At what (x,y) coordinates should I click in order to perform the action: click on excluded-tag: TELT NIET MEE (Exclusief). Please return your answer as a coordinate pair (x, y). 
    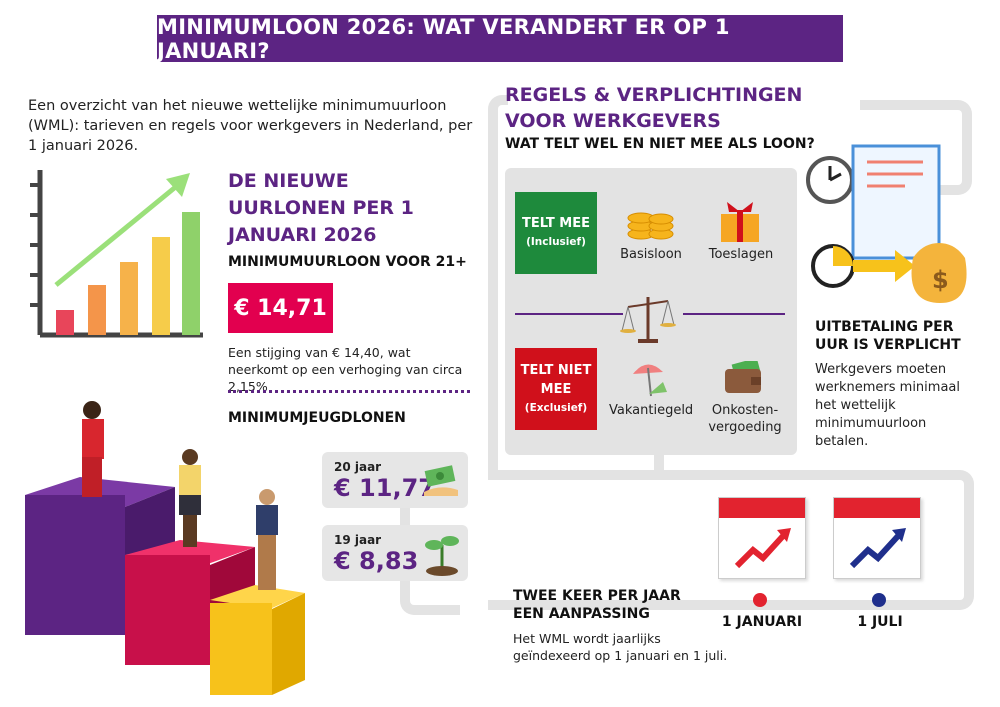
    Looking at the image, I should click on (556, 389).